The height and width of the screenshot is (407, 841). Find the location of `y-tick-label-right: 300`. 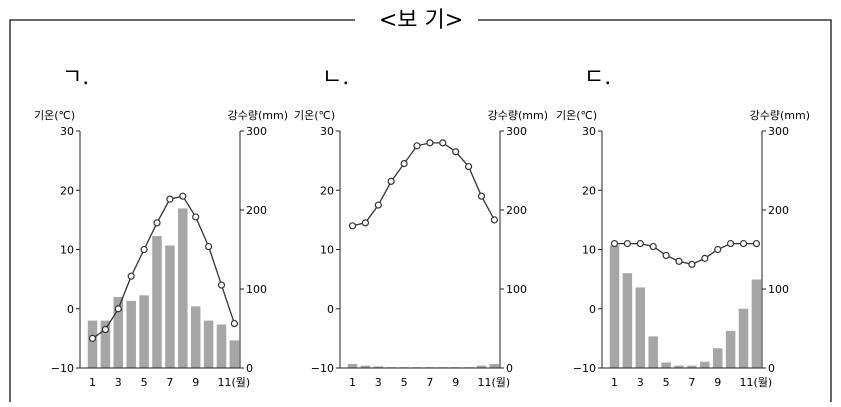

y-tick-label-right: 300 is located at coordinates (256, 131).